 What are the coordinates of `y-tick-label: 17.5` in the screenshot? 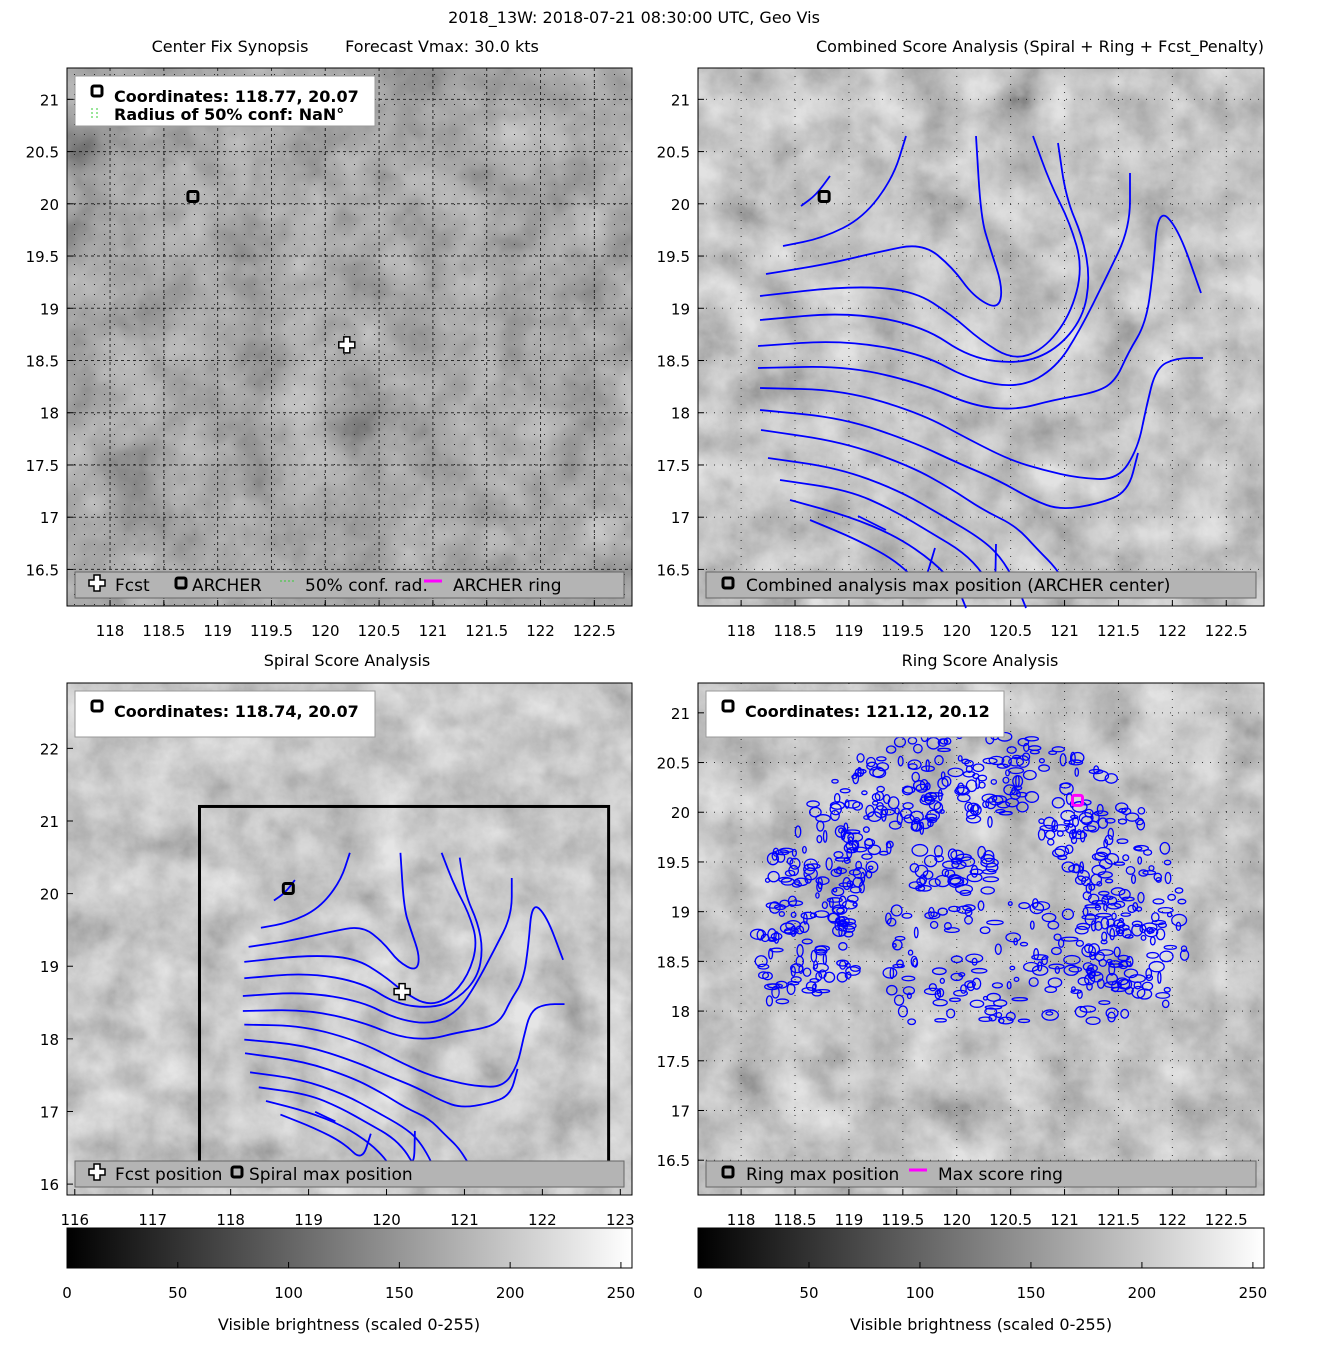 It's located at (42, 466).